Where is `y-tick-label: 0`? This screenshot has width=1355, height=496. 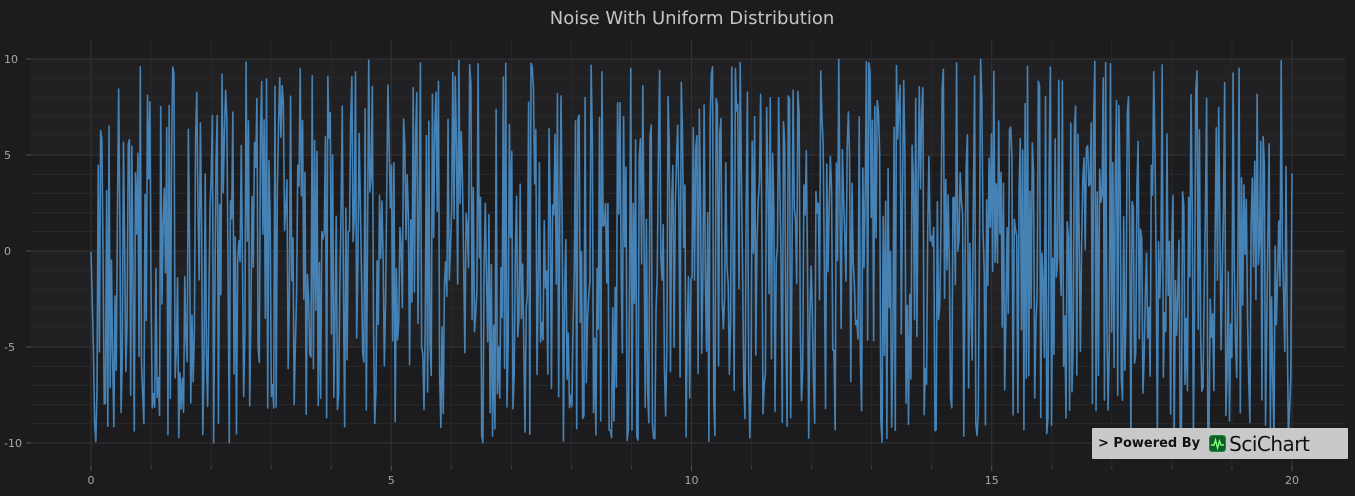 y-tick-label: 0 is located at coordinates (7, 251).